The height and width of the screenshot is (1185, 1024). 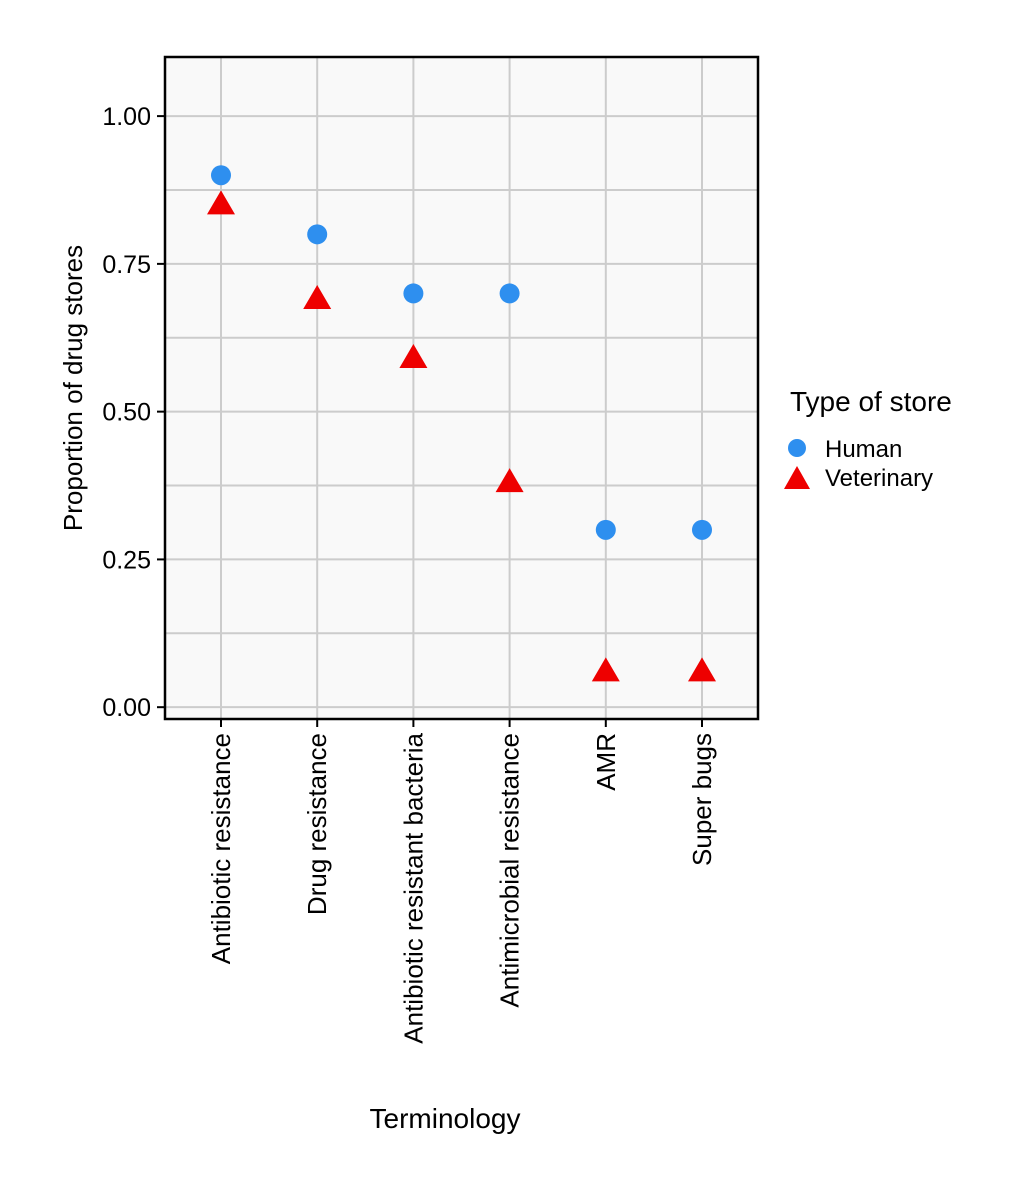 What do you see at coordinates (126, 413) in the screenshot?
I see `y-tick-label: 0.50` at bounding box center [126, 413].